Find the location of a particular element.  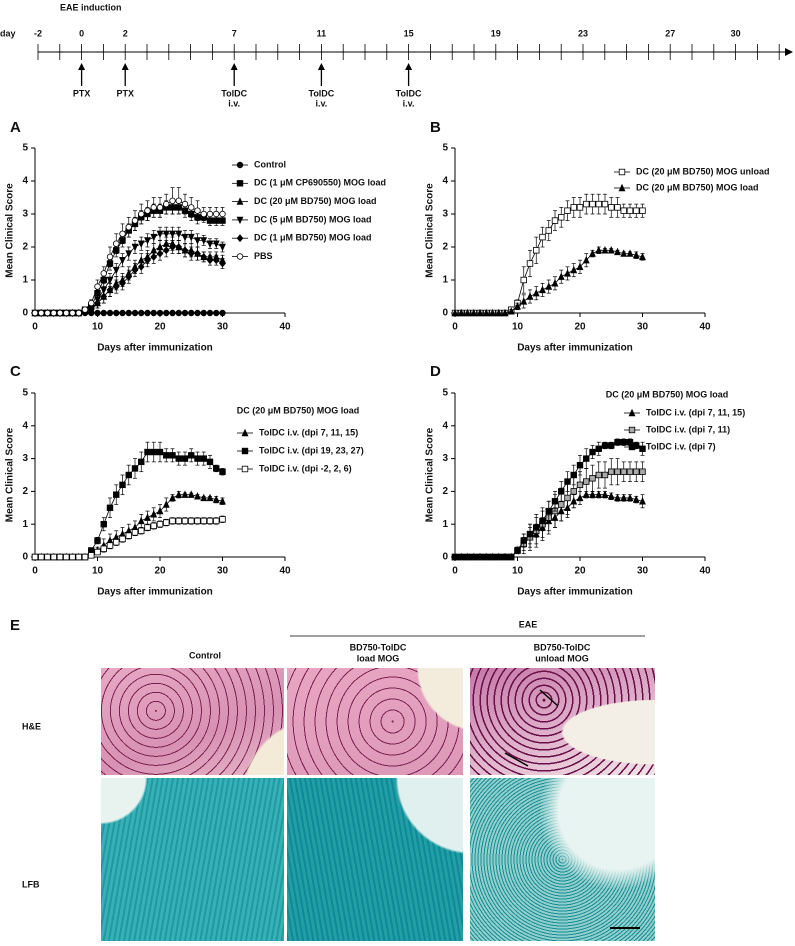

column-label: BD750-TolDC is located at coordinates (562, 647).